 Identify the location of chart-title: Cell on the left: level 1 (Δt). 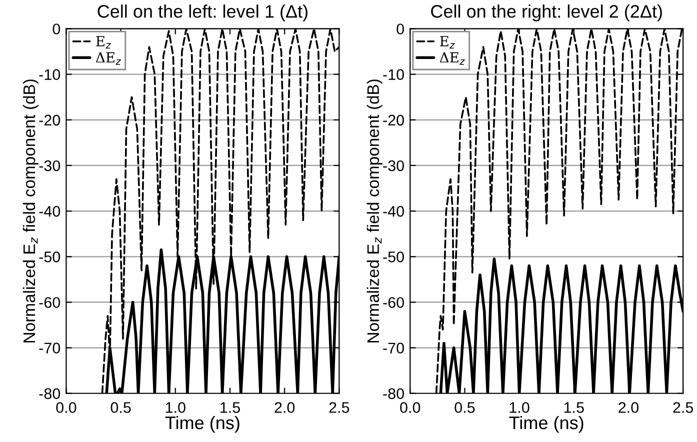
(203, 13).